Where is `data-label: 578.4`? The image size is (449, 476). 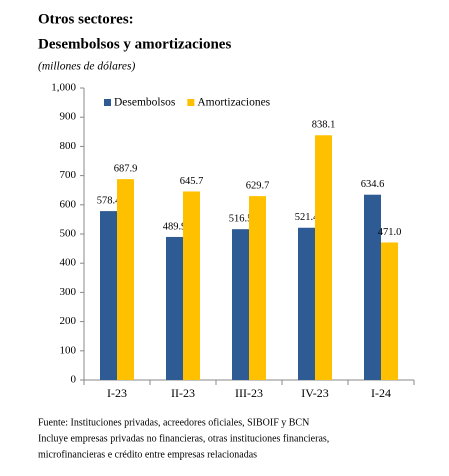 data-label: 578.4 is located at coordinates (109, 201).